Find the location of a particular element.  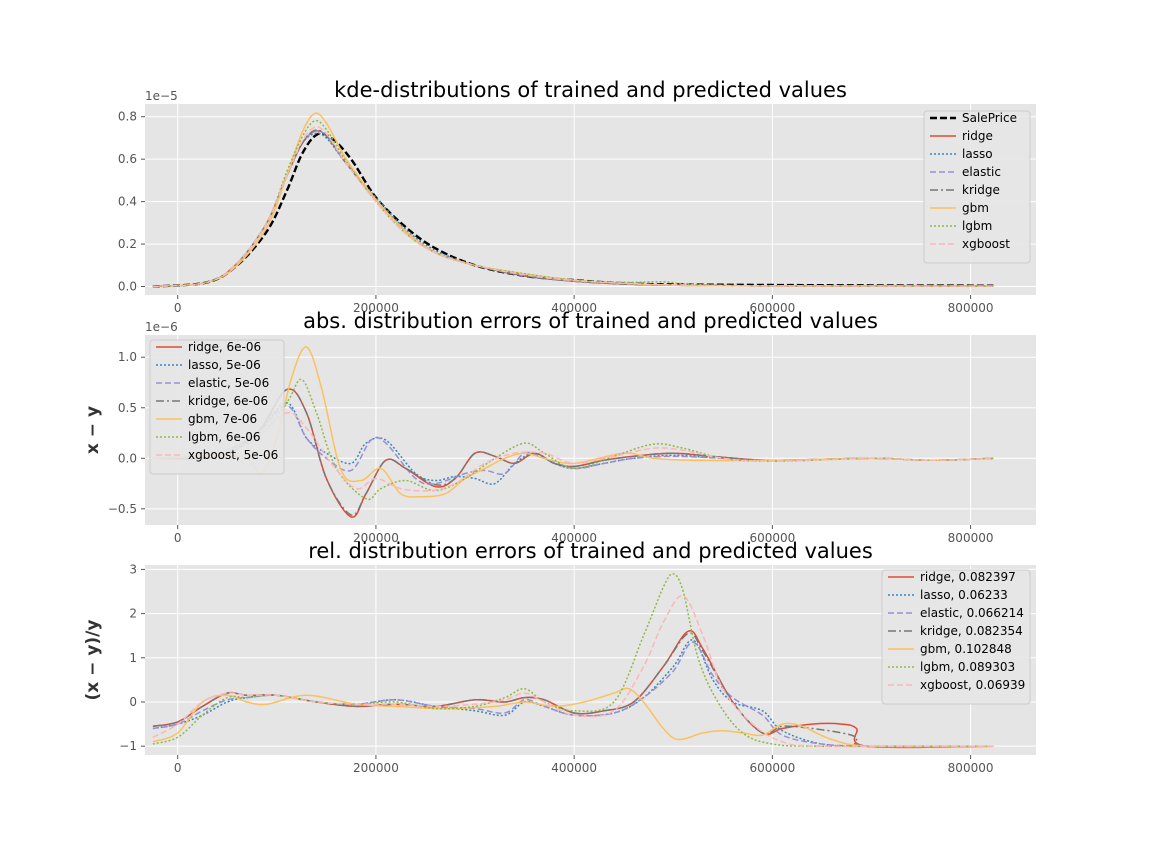

legend-label: xgboost, 5e-06 is located at coordinates (233, 455).